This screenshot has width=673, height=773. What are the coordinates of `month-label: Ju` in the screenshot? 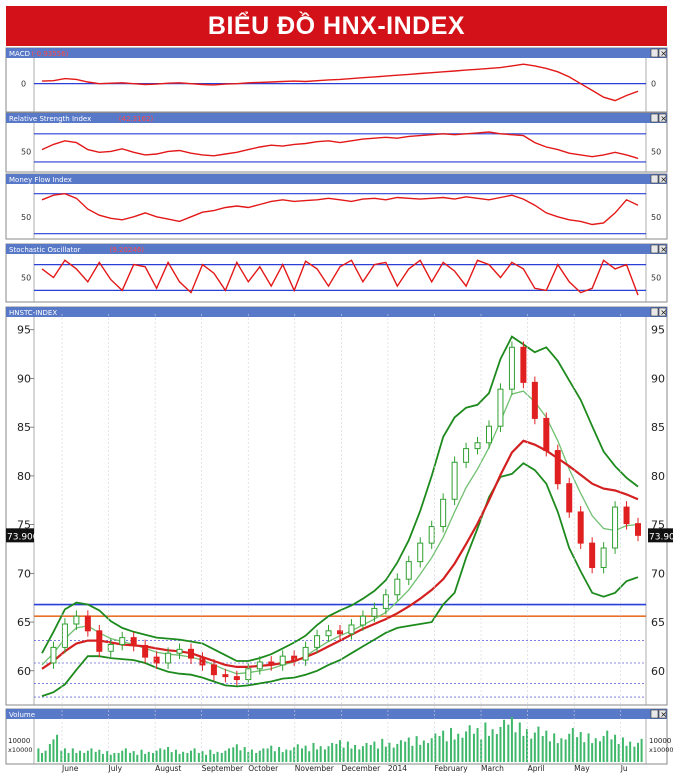 It's located at (624, 768).